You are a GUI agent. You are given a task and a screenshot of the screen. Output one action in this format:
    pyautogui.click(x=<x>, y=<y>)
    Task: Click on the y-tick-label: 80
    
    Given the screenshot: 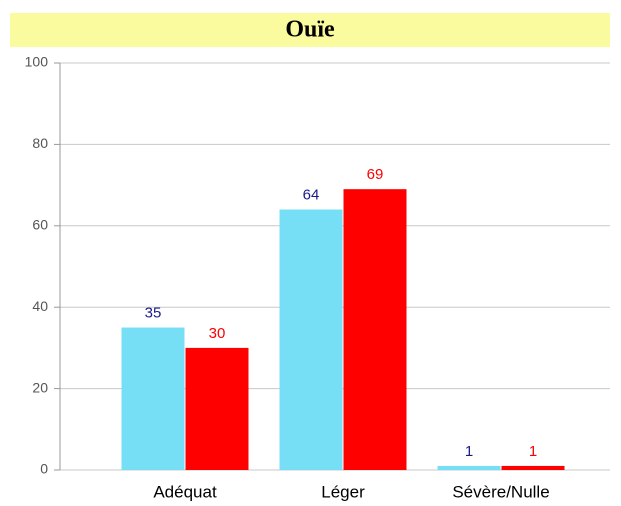 What is the action you would take?
    pyautogui.click(x=40, y=143)
    